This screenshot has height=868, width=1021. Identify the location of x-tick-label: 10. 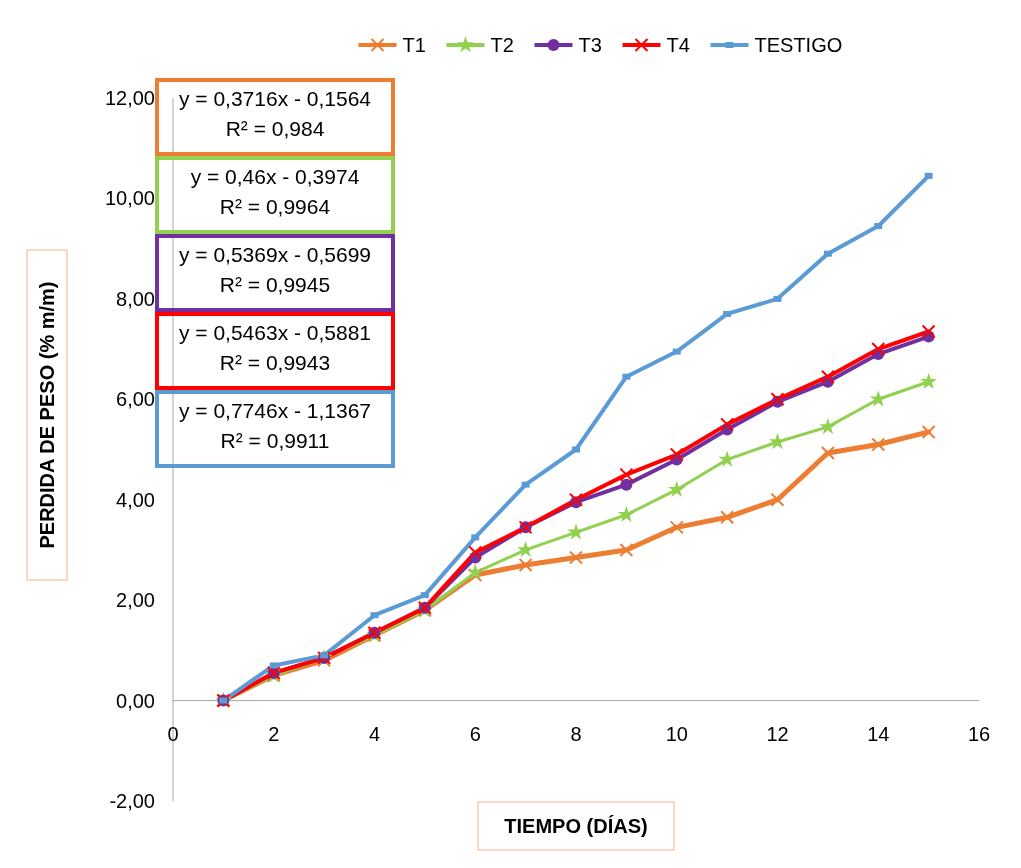
(676, 733).